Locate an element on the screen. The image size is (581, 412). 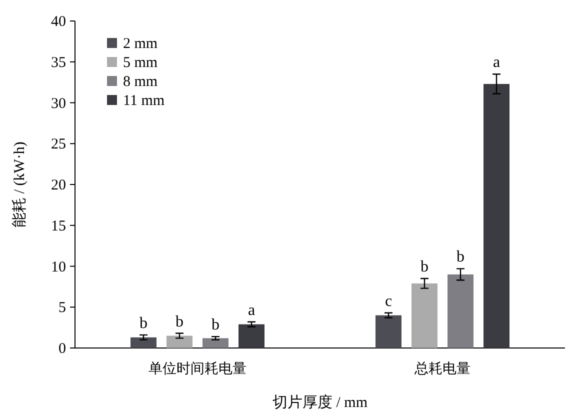
y-tick-label: 15 is located at coordinates (58, 226).